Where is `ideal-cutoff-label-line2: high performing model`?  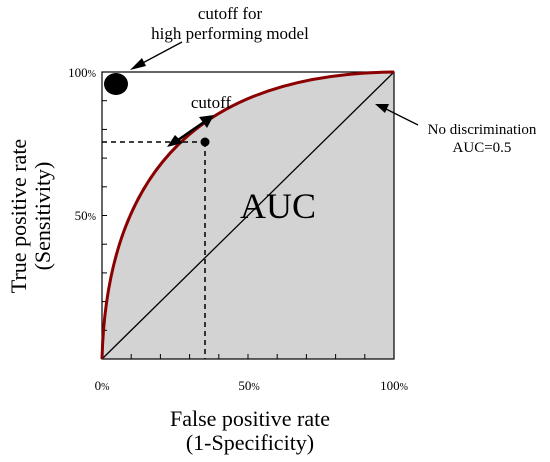 ideal-cutoff-label-line2: high performing model is located at coordinates (230, 33).